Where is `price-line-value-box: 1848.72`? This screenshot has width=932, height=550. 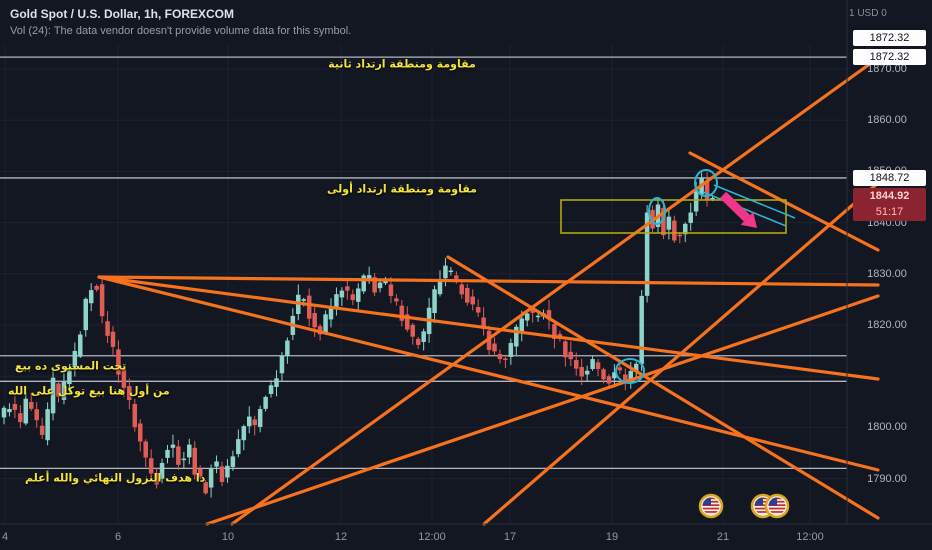
price-line-value-box: 1848.72 is located at coordinates (889, 178).